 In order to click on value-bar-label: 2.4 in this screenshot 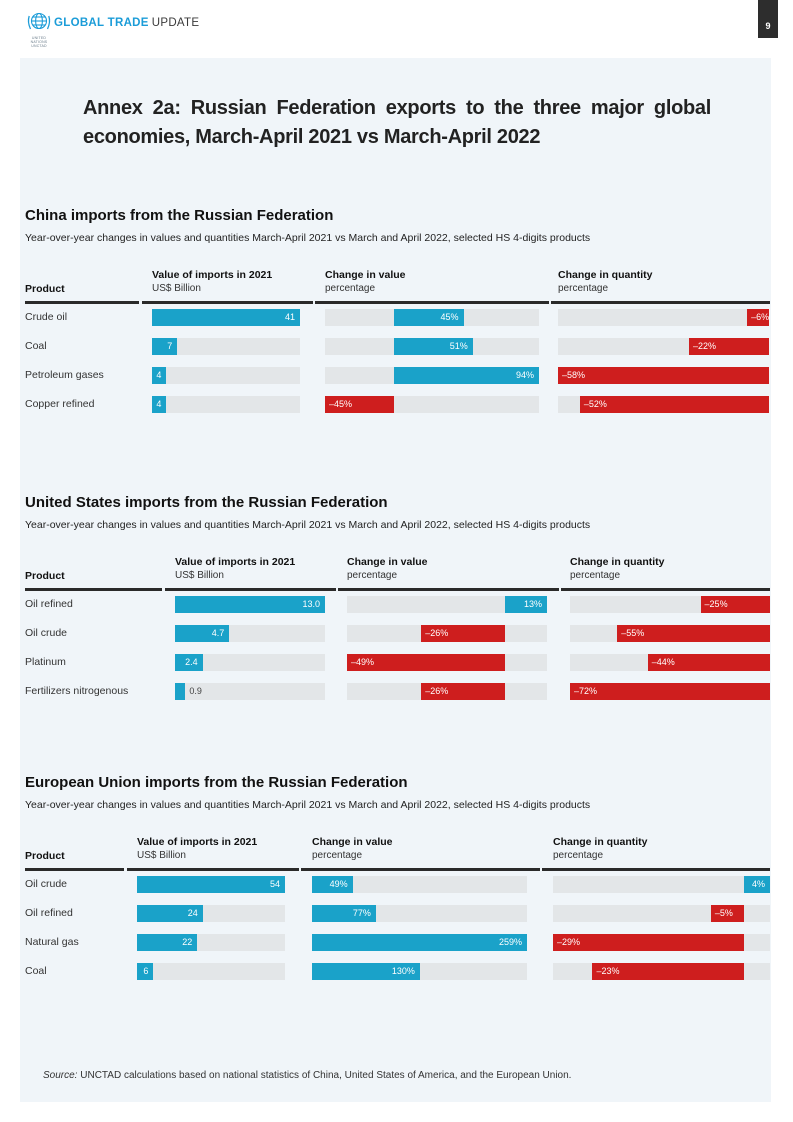, I will do `click(191, 662)`.